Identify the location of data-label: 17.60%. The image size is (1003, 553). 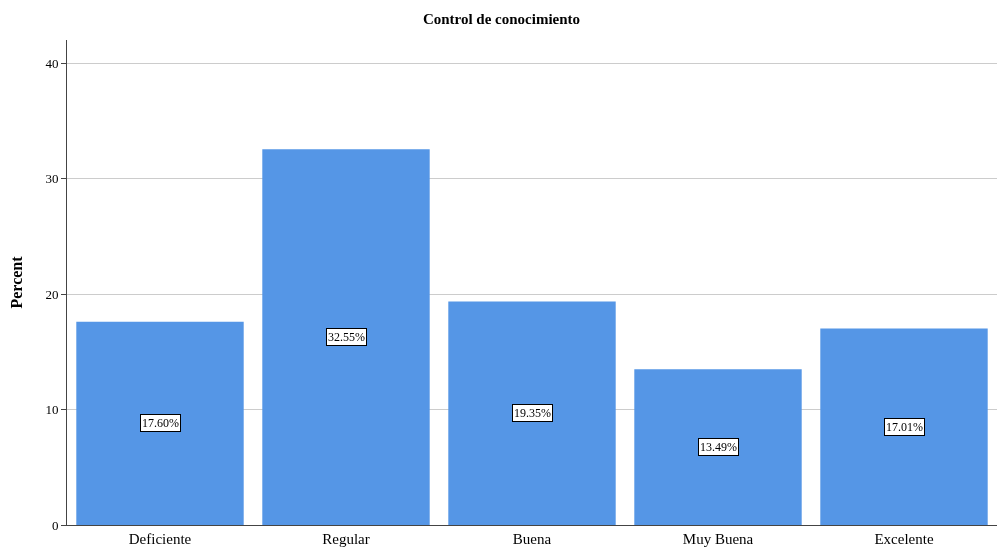
(160, 423).